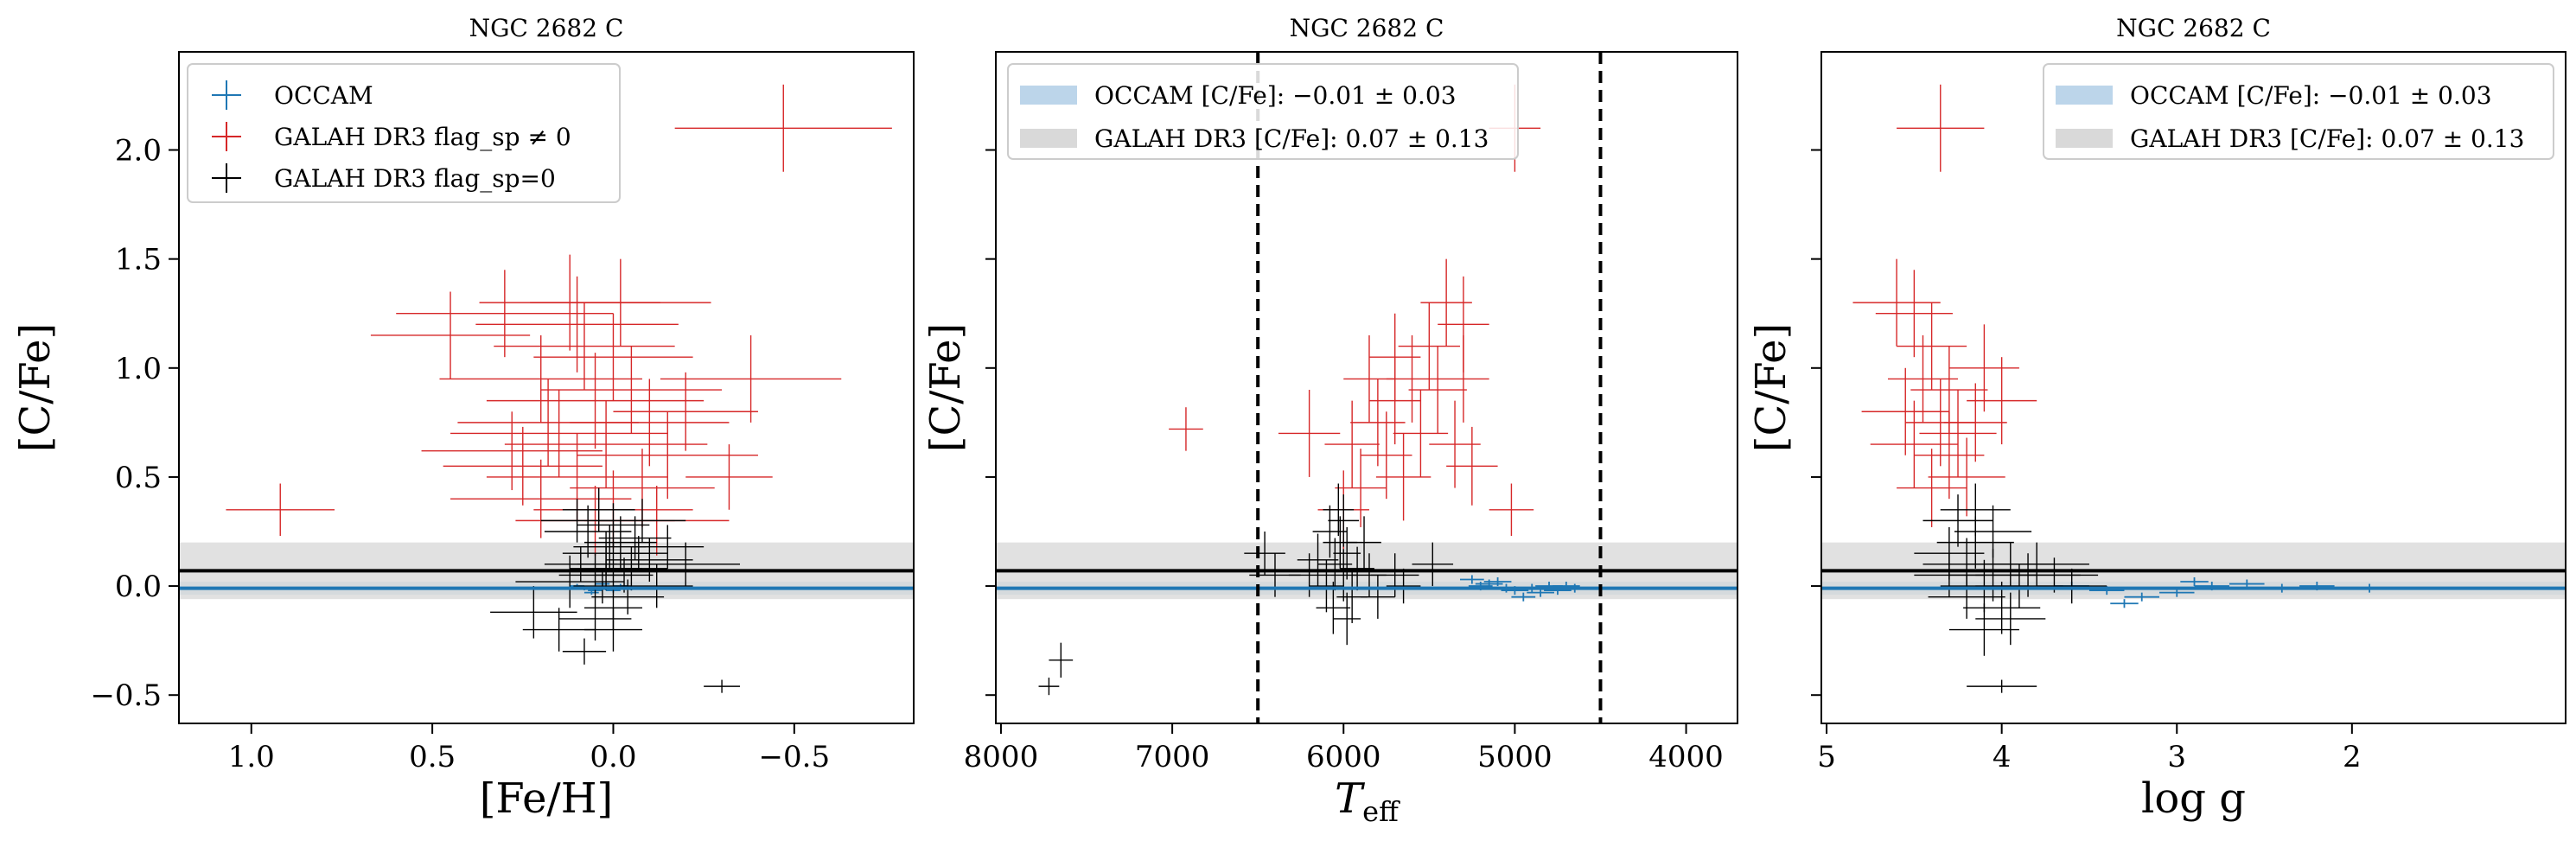  I want to click on legend-label: GALAH DR3 flag_sp=0, so click(415, 178).